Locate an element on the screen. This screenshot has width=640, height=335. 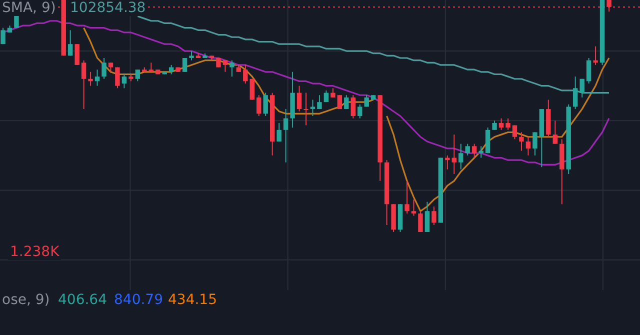
text: 406.64 is located at coordinates (82, 300).